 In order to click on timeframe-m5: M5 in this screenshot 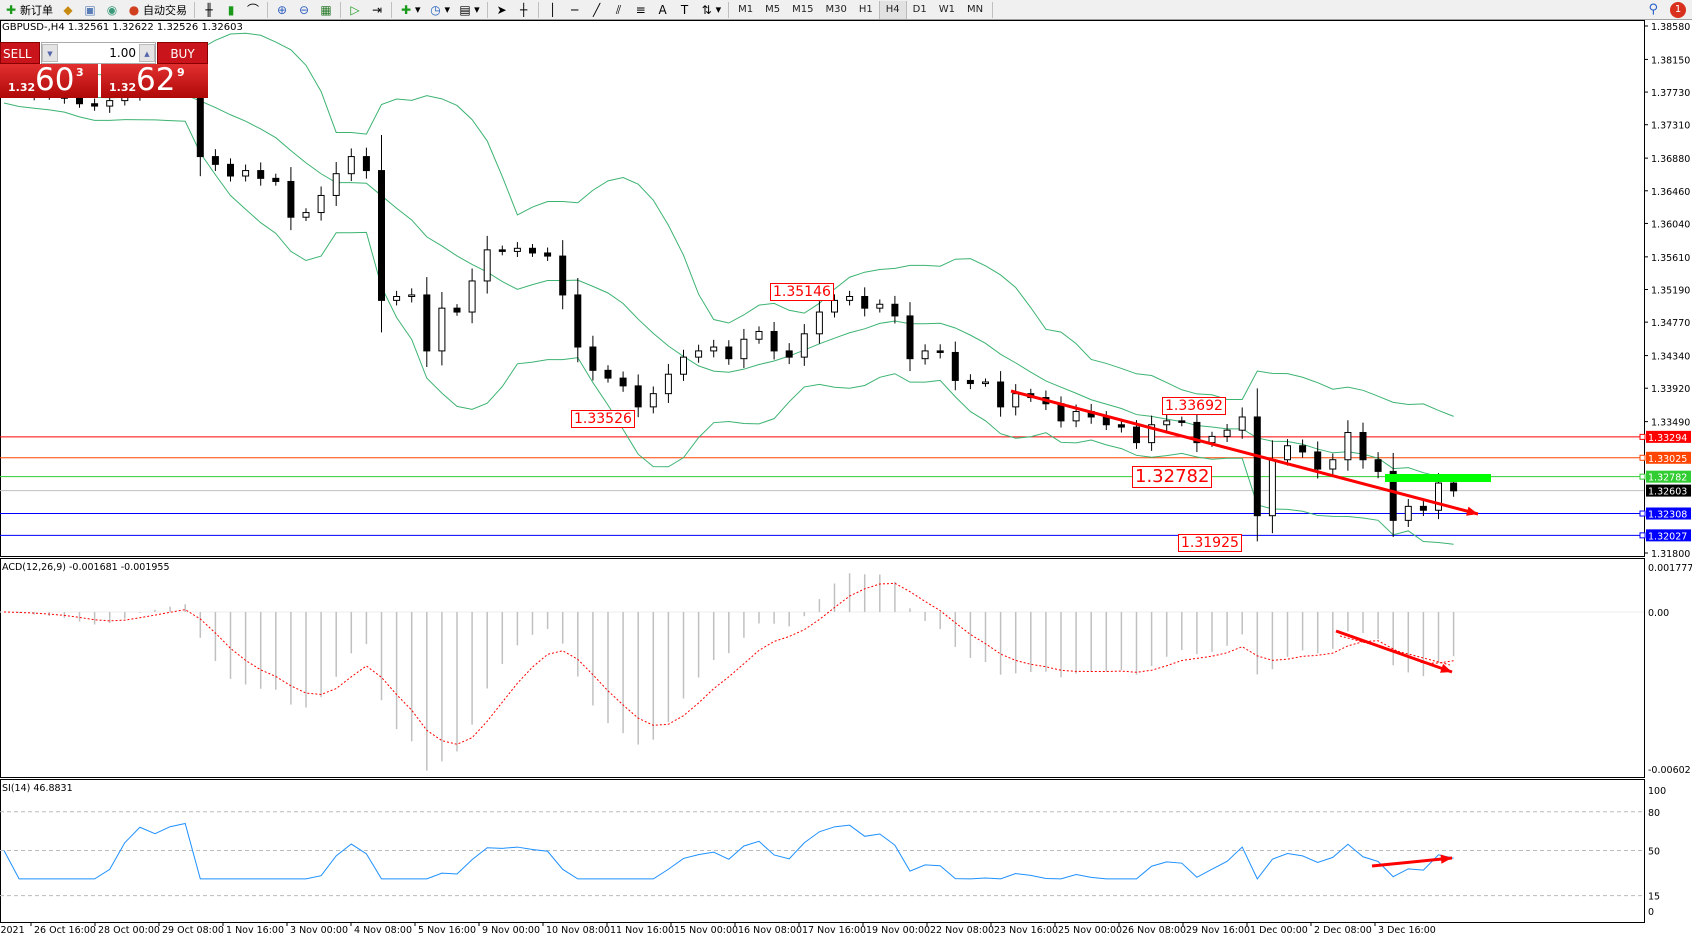, I will do `click(773, 9)`.